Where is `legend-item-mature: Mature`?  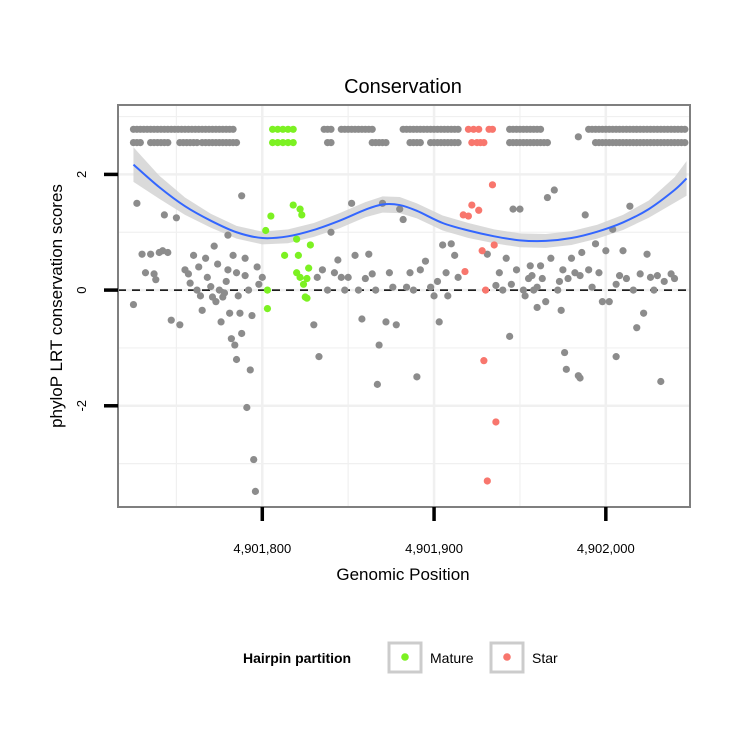 legend-item-mature: Mature is located at coordinates (430, 657).